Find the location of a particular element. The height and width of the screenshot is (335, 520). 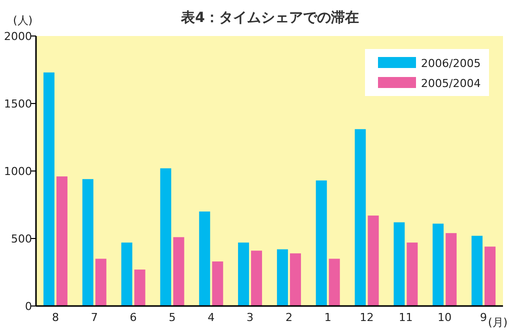

x-tick-label: 2 is located at coordinates (288, 317).